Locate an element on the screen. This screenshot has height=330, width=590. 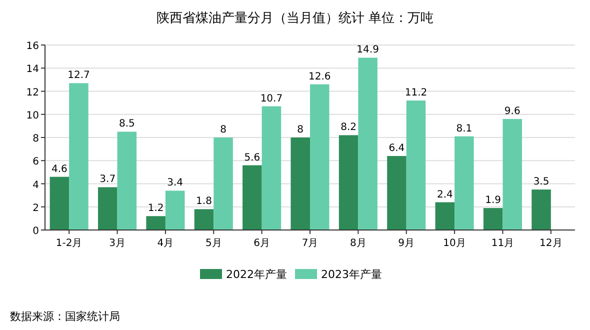
data-label: 14.9 is located at coordinates (367, 50).